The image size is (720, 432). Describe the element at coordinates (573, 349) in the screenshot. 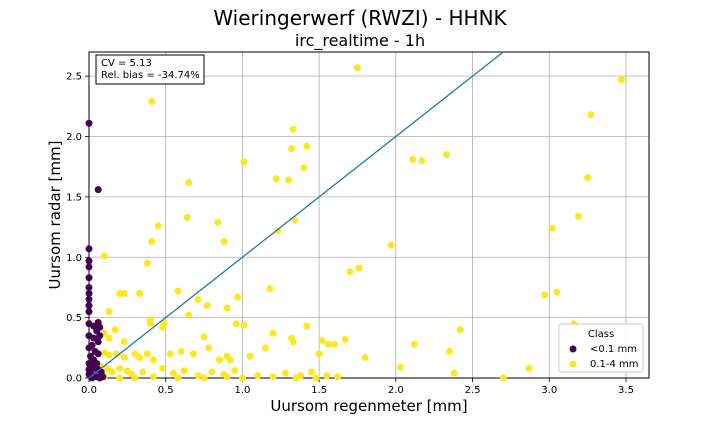

I see `legend-marker-low-class` at that location.